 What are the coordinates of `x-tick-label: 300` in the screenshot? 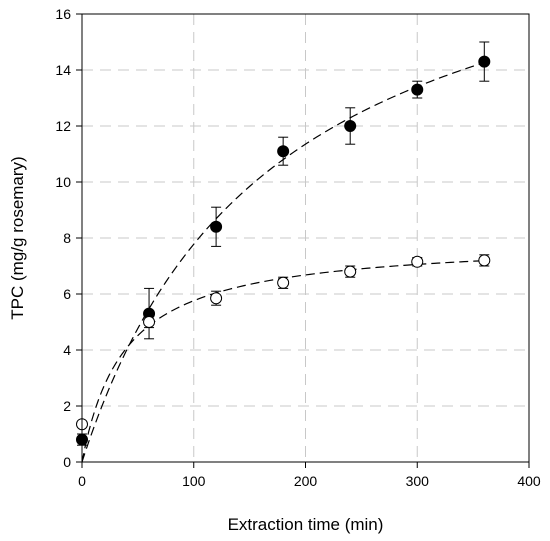 It's located at (418, 481).